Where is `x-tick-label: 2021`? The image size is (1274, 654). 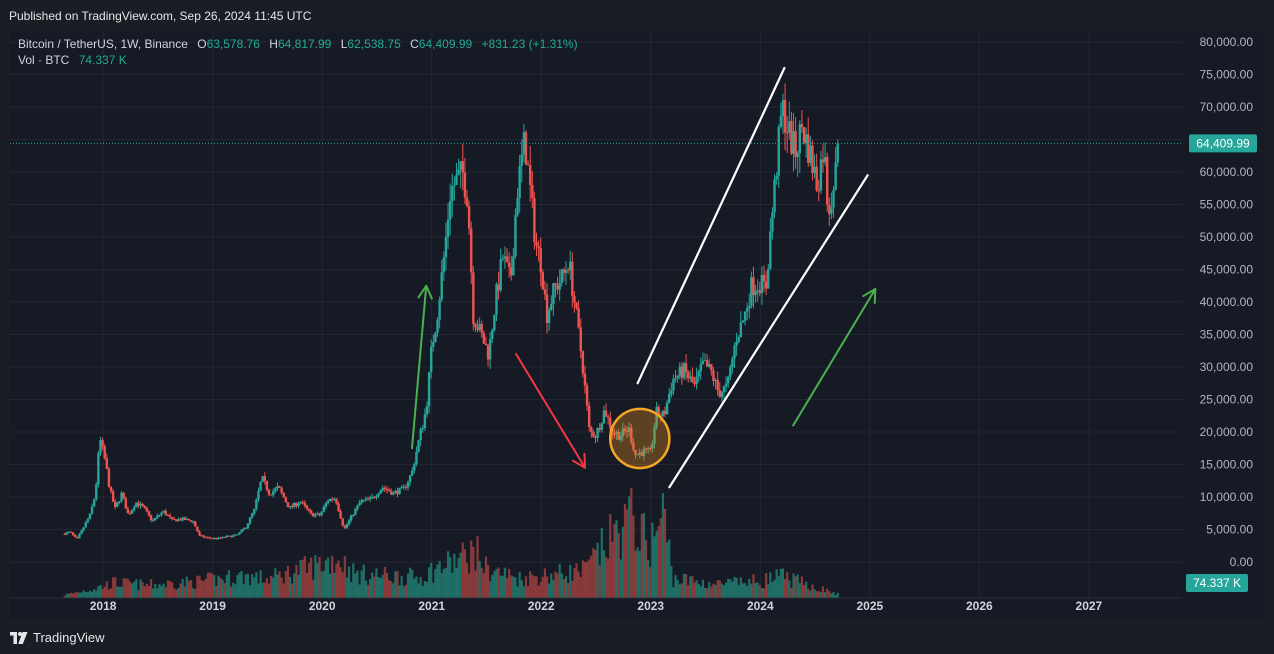
x-tick-label: 2021 is located at coordinates (431, 606).